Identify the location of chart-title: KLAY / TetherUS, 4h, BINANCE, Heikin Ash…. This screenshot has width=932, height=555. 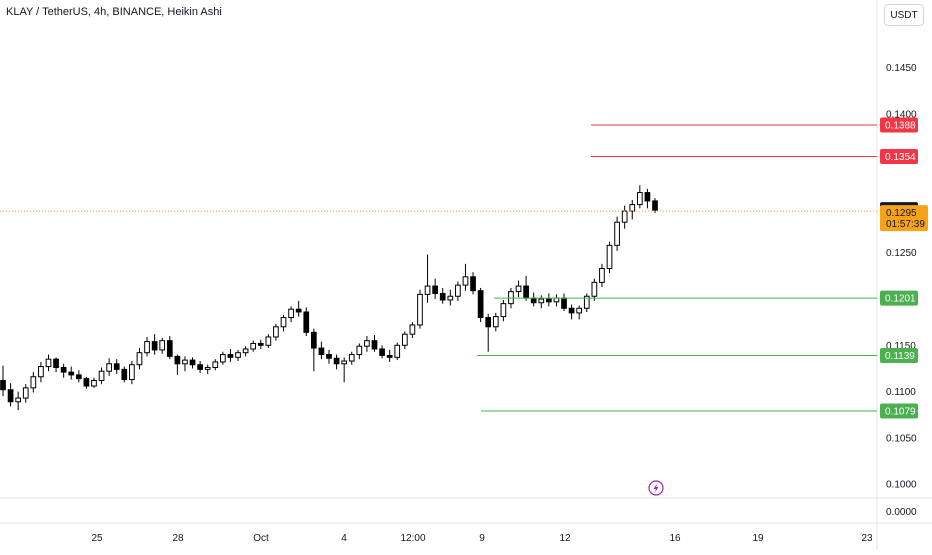
(114, 12).